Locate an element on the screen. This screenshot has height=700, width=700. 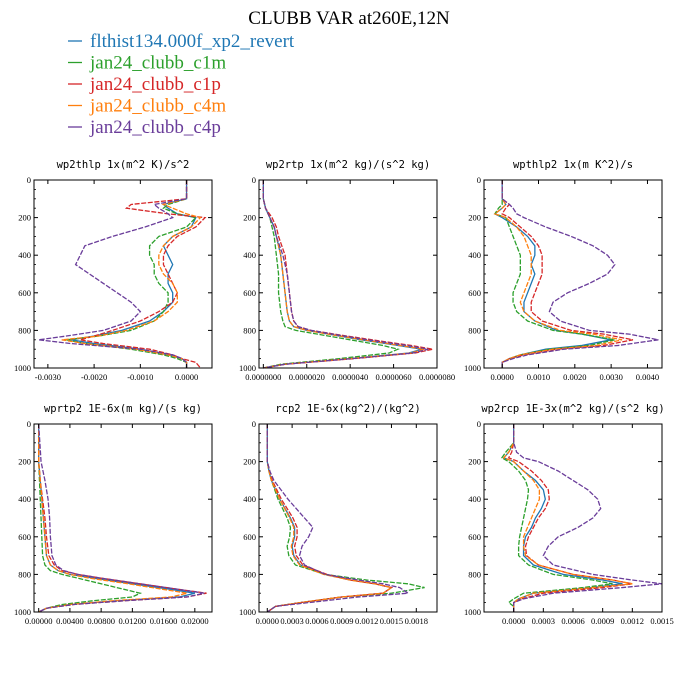
x-tick-label: 0.0018 is located at coordinates (416, 621).